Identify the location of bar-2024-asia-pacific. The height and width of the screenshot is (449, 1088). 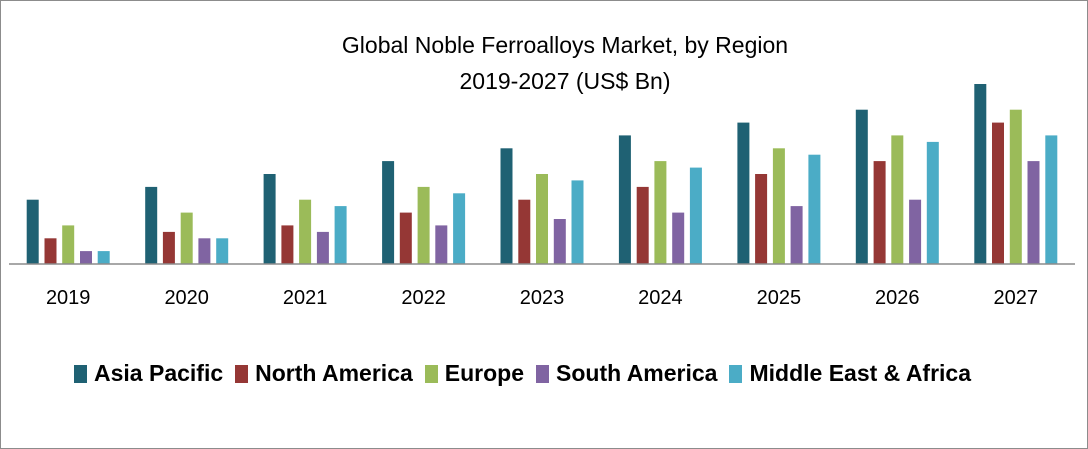
(624, 199).